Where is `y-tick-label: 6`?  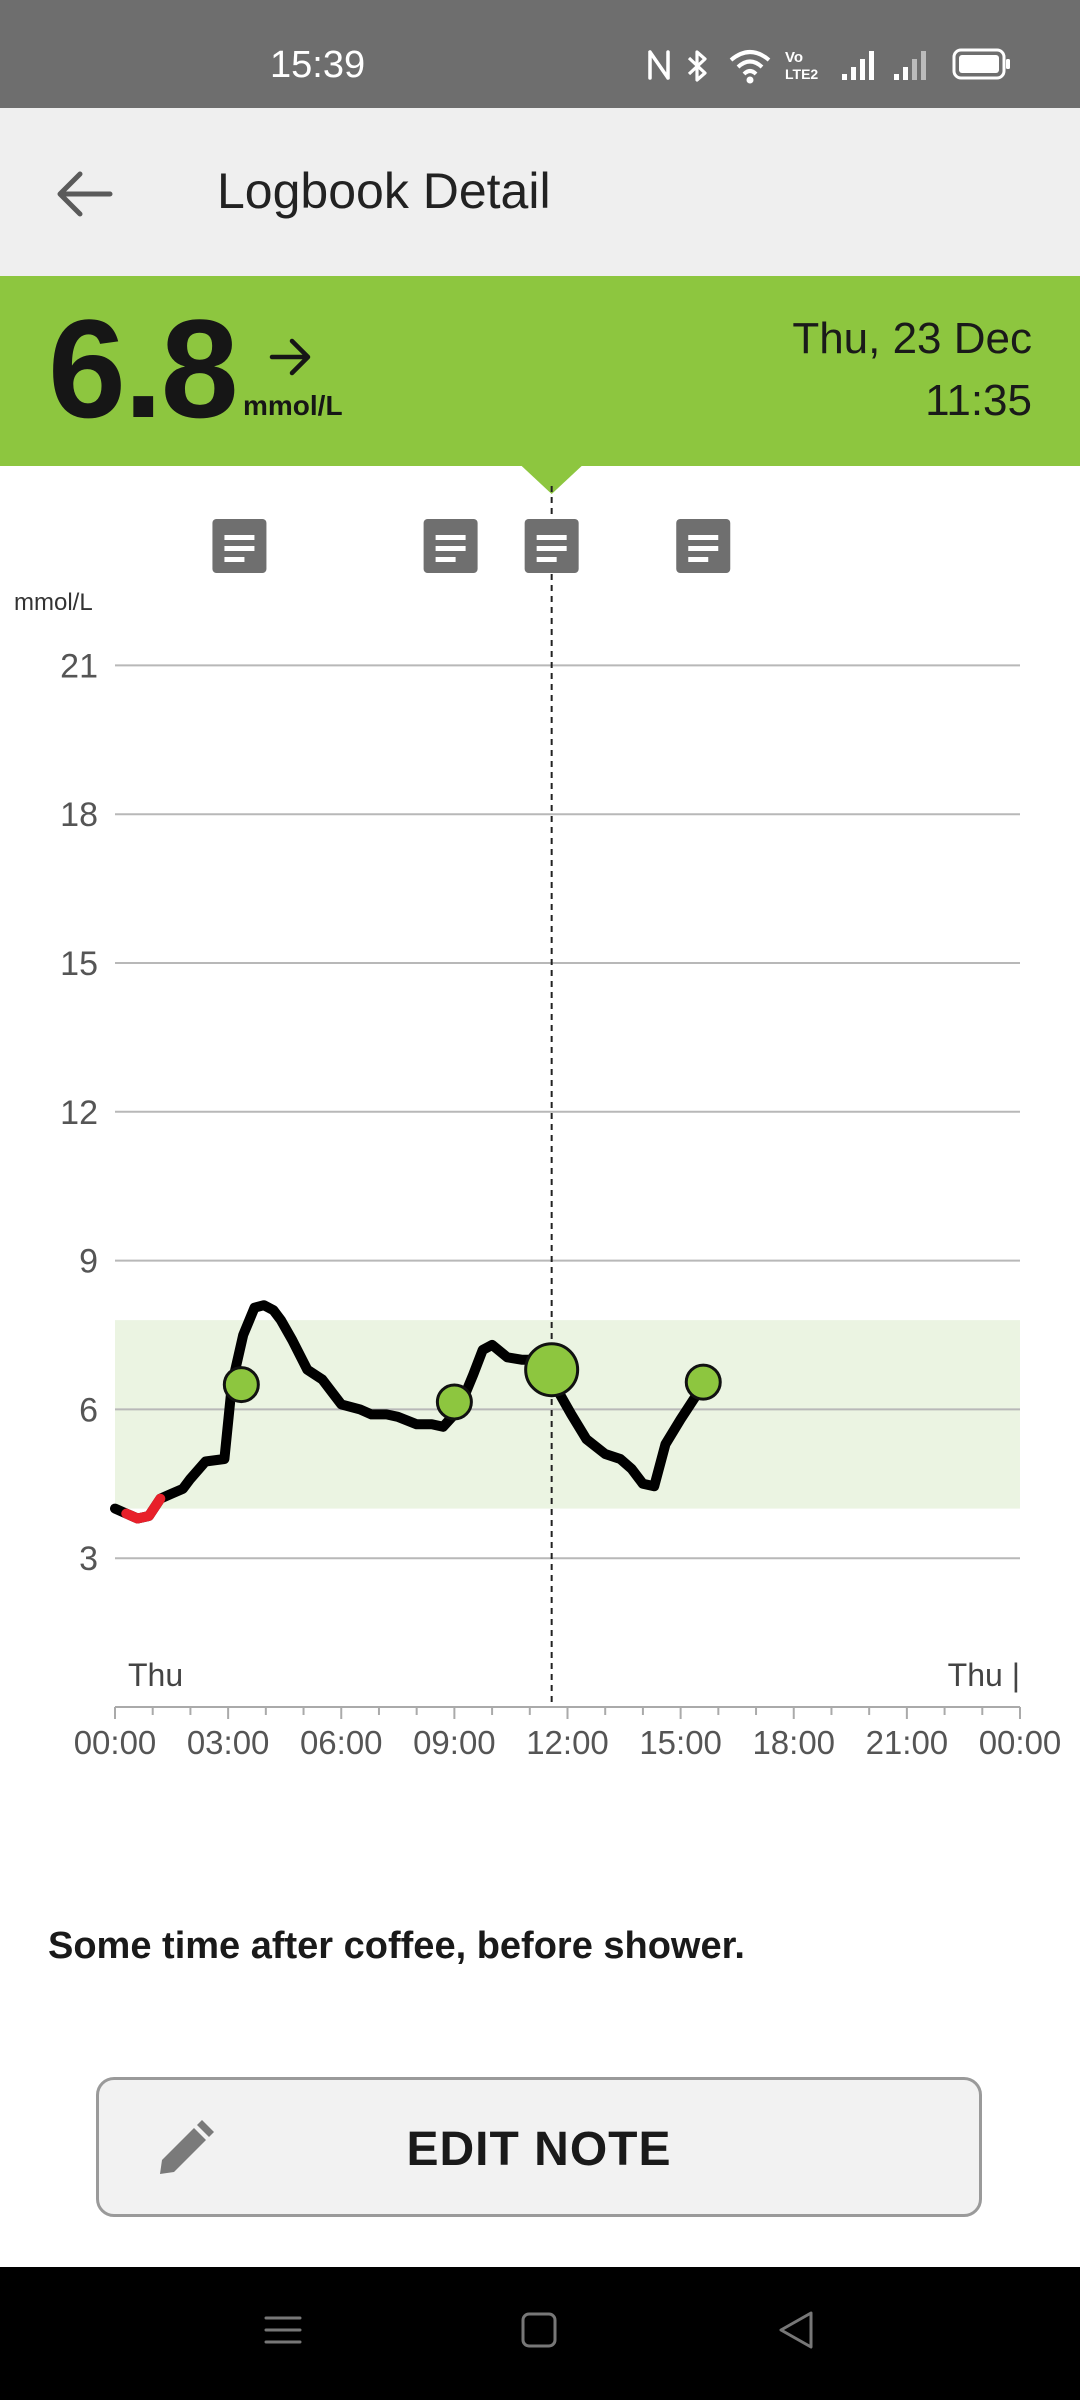
y-tick-label: 6 is located at coordinates (88, 1410).